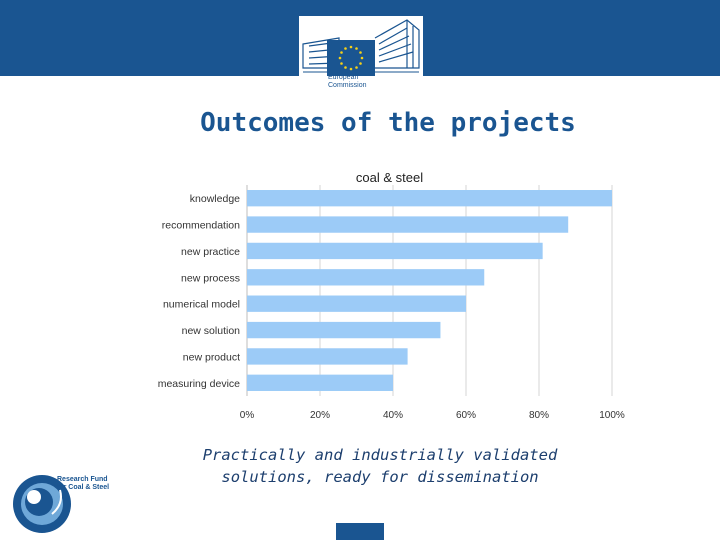  What do you see at coordinates (612, 415) in the screenshot?
I see `x-tick-label: 100%` at bounding box center [612, 415].